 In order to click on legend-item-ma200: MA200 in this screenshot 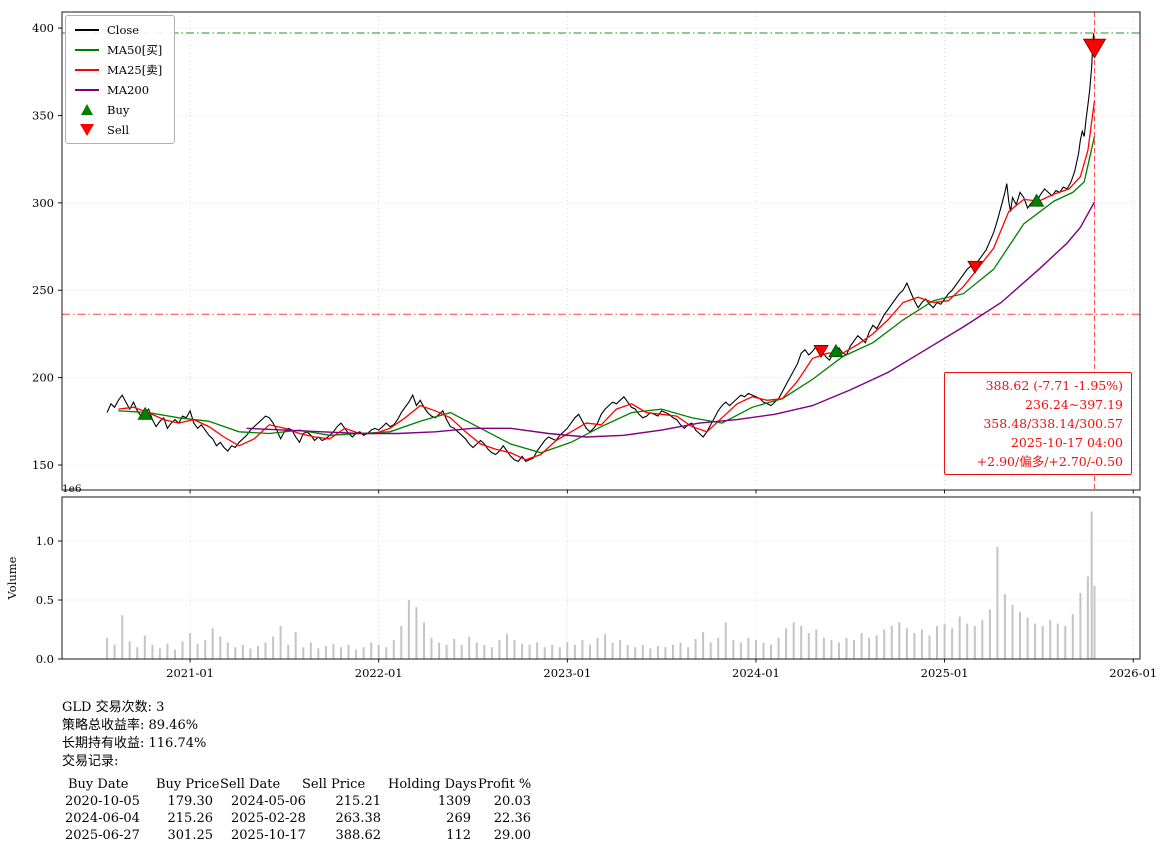, I will do `click(118, 89)`.